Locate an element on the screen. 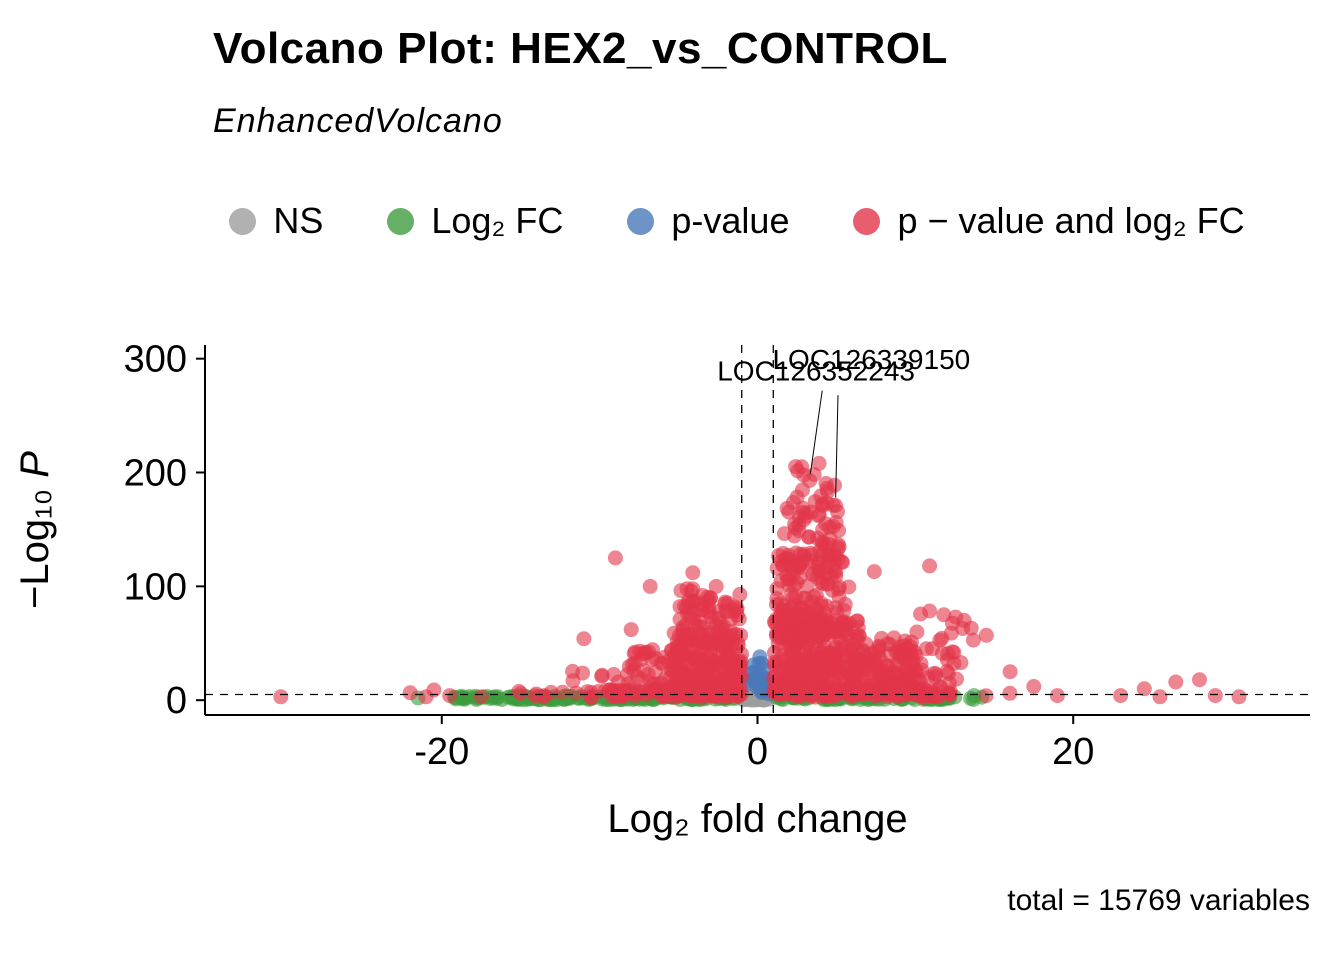  legend: NS Log₂ FC p-value p − value and log₂ FC is located at coordinates (737, 221).